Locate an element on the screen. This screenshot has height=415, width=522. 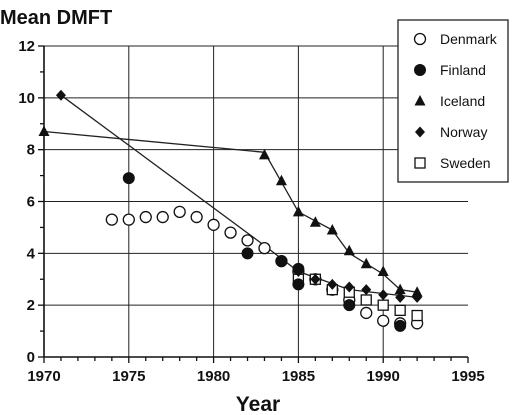
x-tick-label: 1985 is located at coordinates (298, 376).